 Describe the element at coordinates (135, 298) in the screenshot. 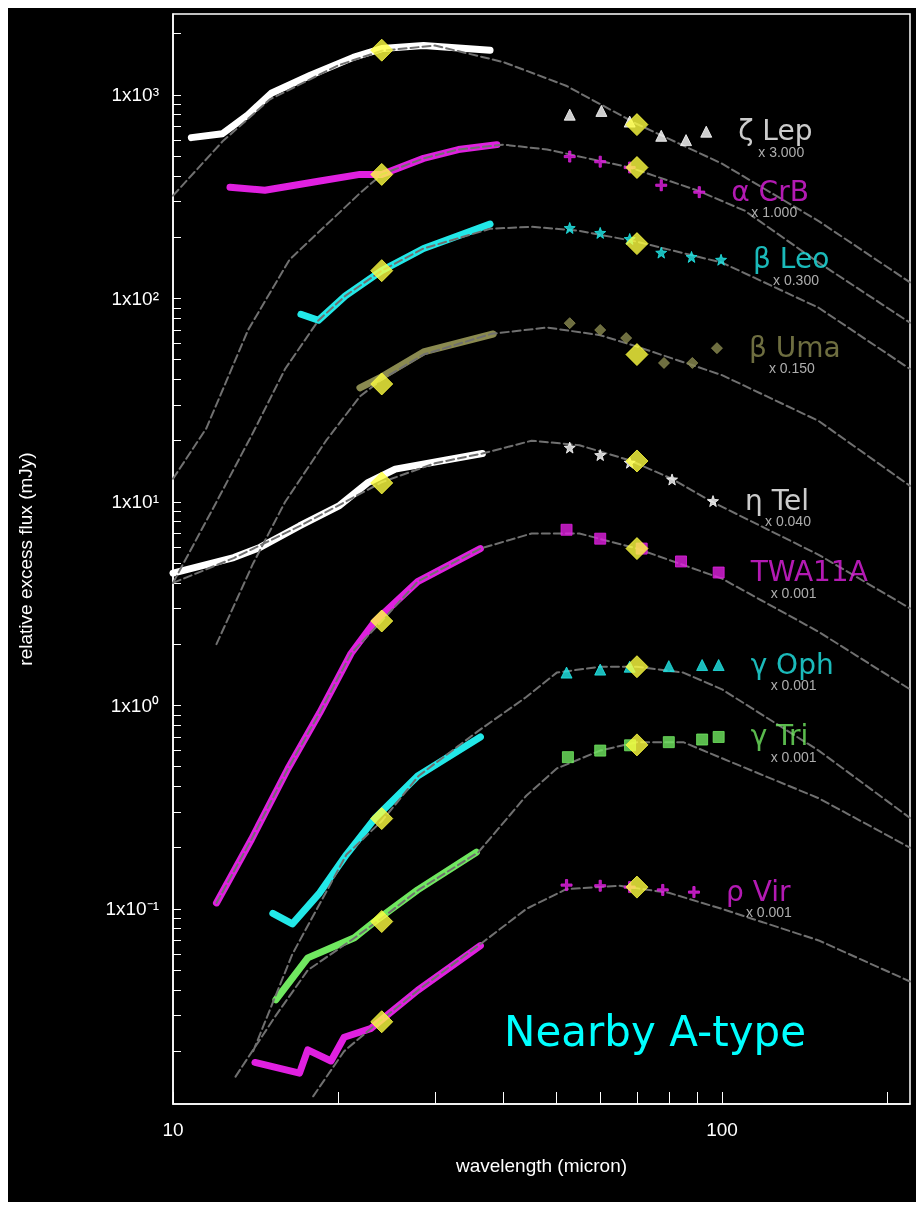

I see `y-tick-label: 1x10²` at that location.